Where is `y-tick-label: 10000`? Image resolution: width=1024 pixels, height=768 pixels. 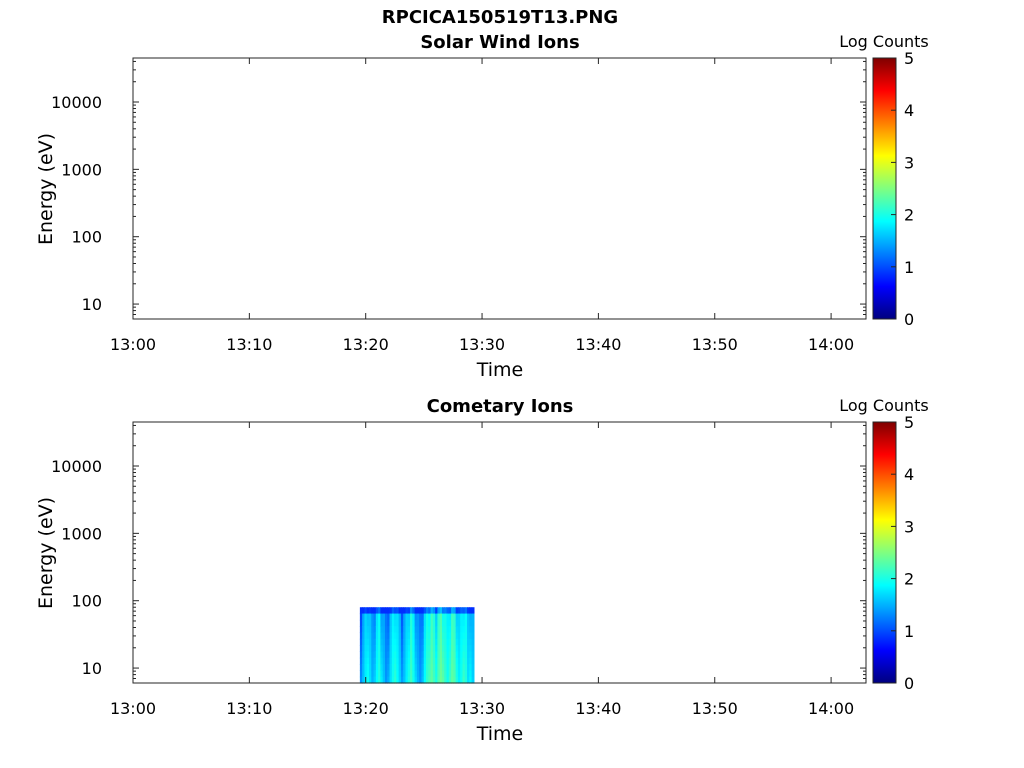 y-tick-label: 10000 is located at coordinates (76, 466).